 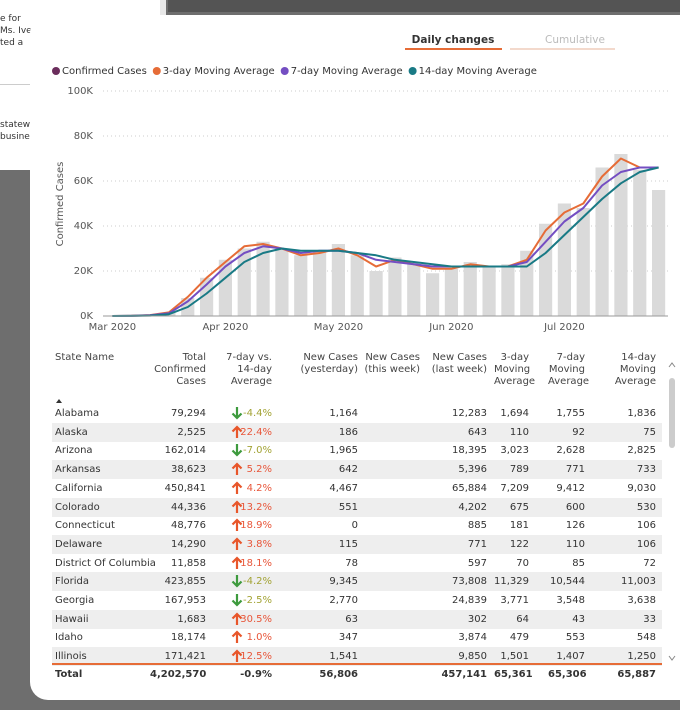 I want to click on table-cell: 65,887, so click(x=636, y=674).